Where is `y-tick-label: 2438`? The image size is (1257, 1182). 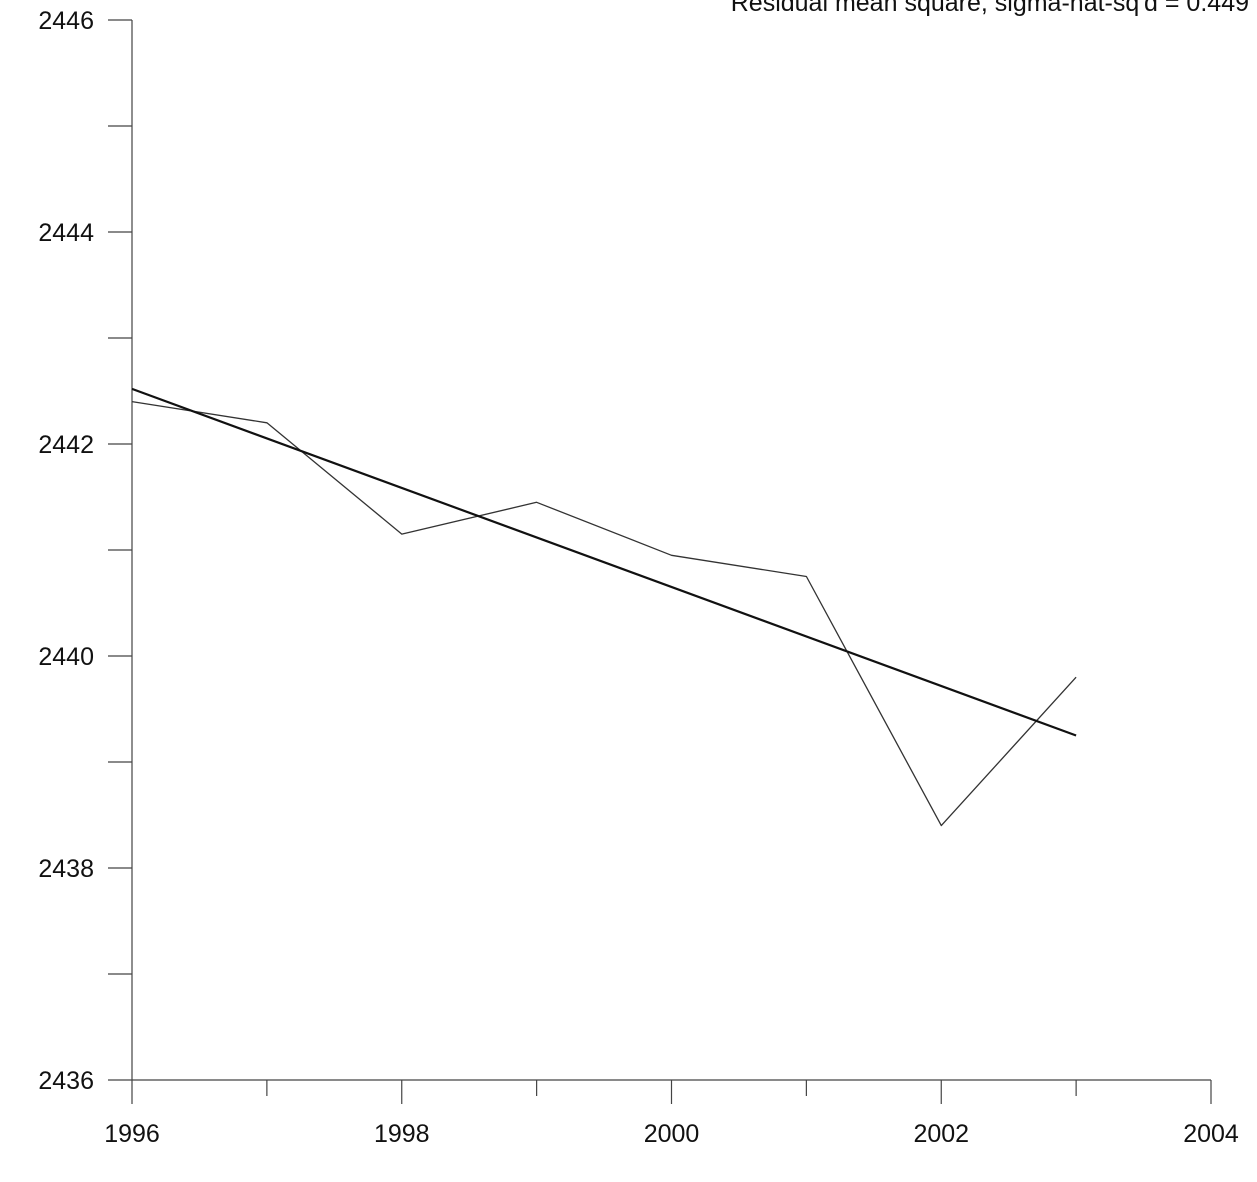
y-tick-label: 2438 is located at coordinates (66, 869).